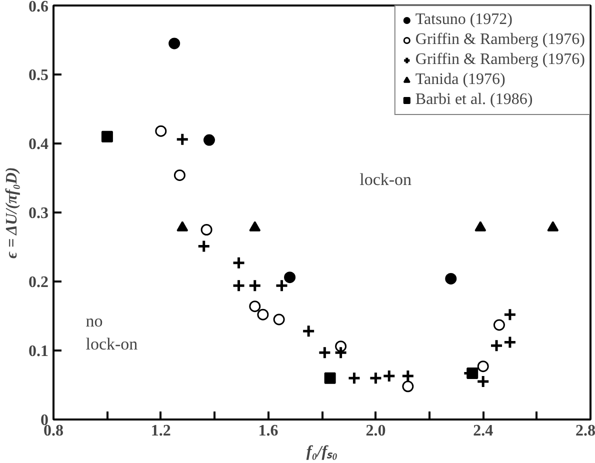  Describe the element at coordinates (376, 431) in the screenshot. I see `x-tick-label: 2.0` at that location.